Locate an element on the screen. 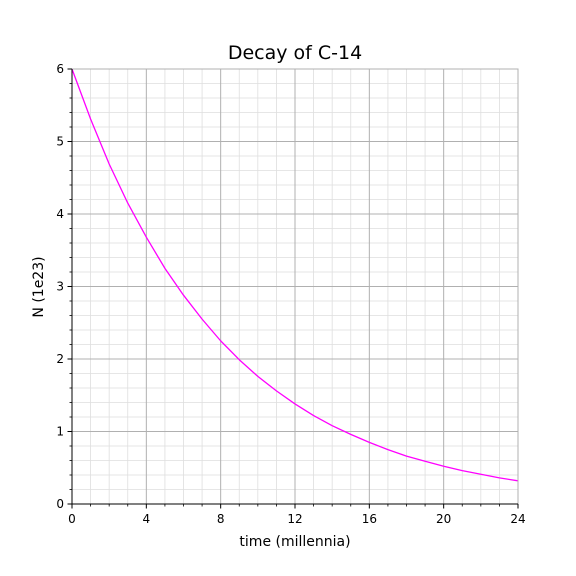 Image resolution: width=576 pixels, height=576 pixels. y-tick-label: 3 is located at coordinates (60, 287).